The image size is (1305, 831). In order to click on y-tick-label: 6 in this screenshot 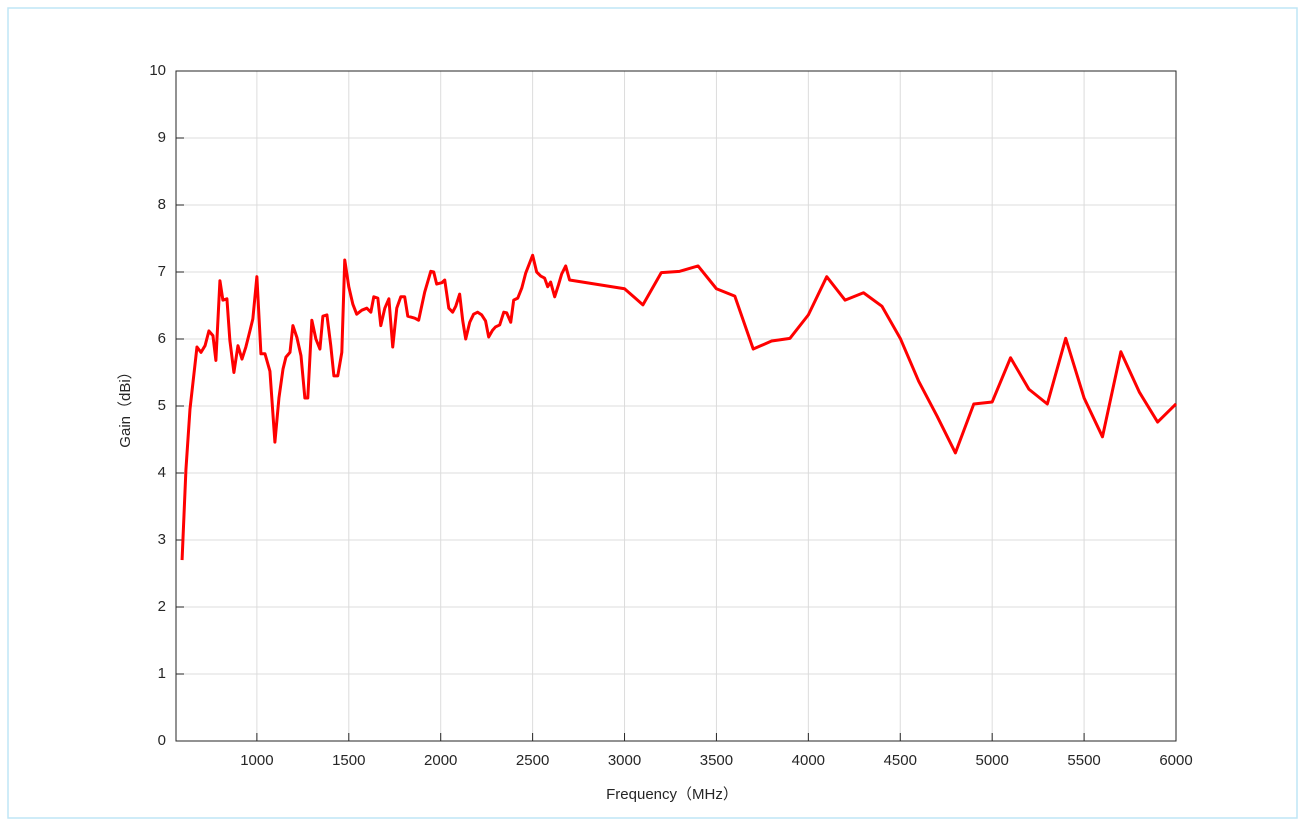, I will do `click(162, 338)`.